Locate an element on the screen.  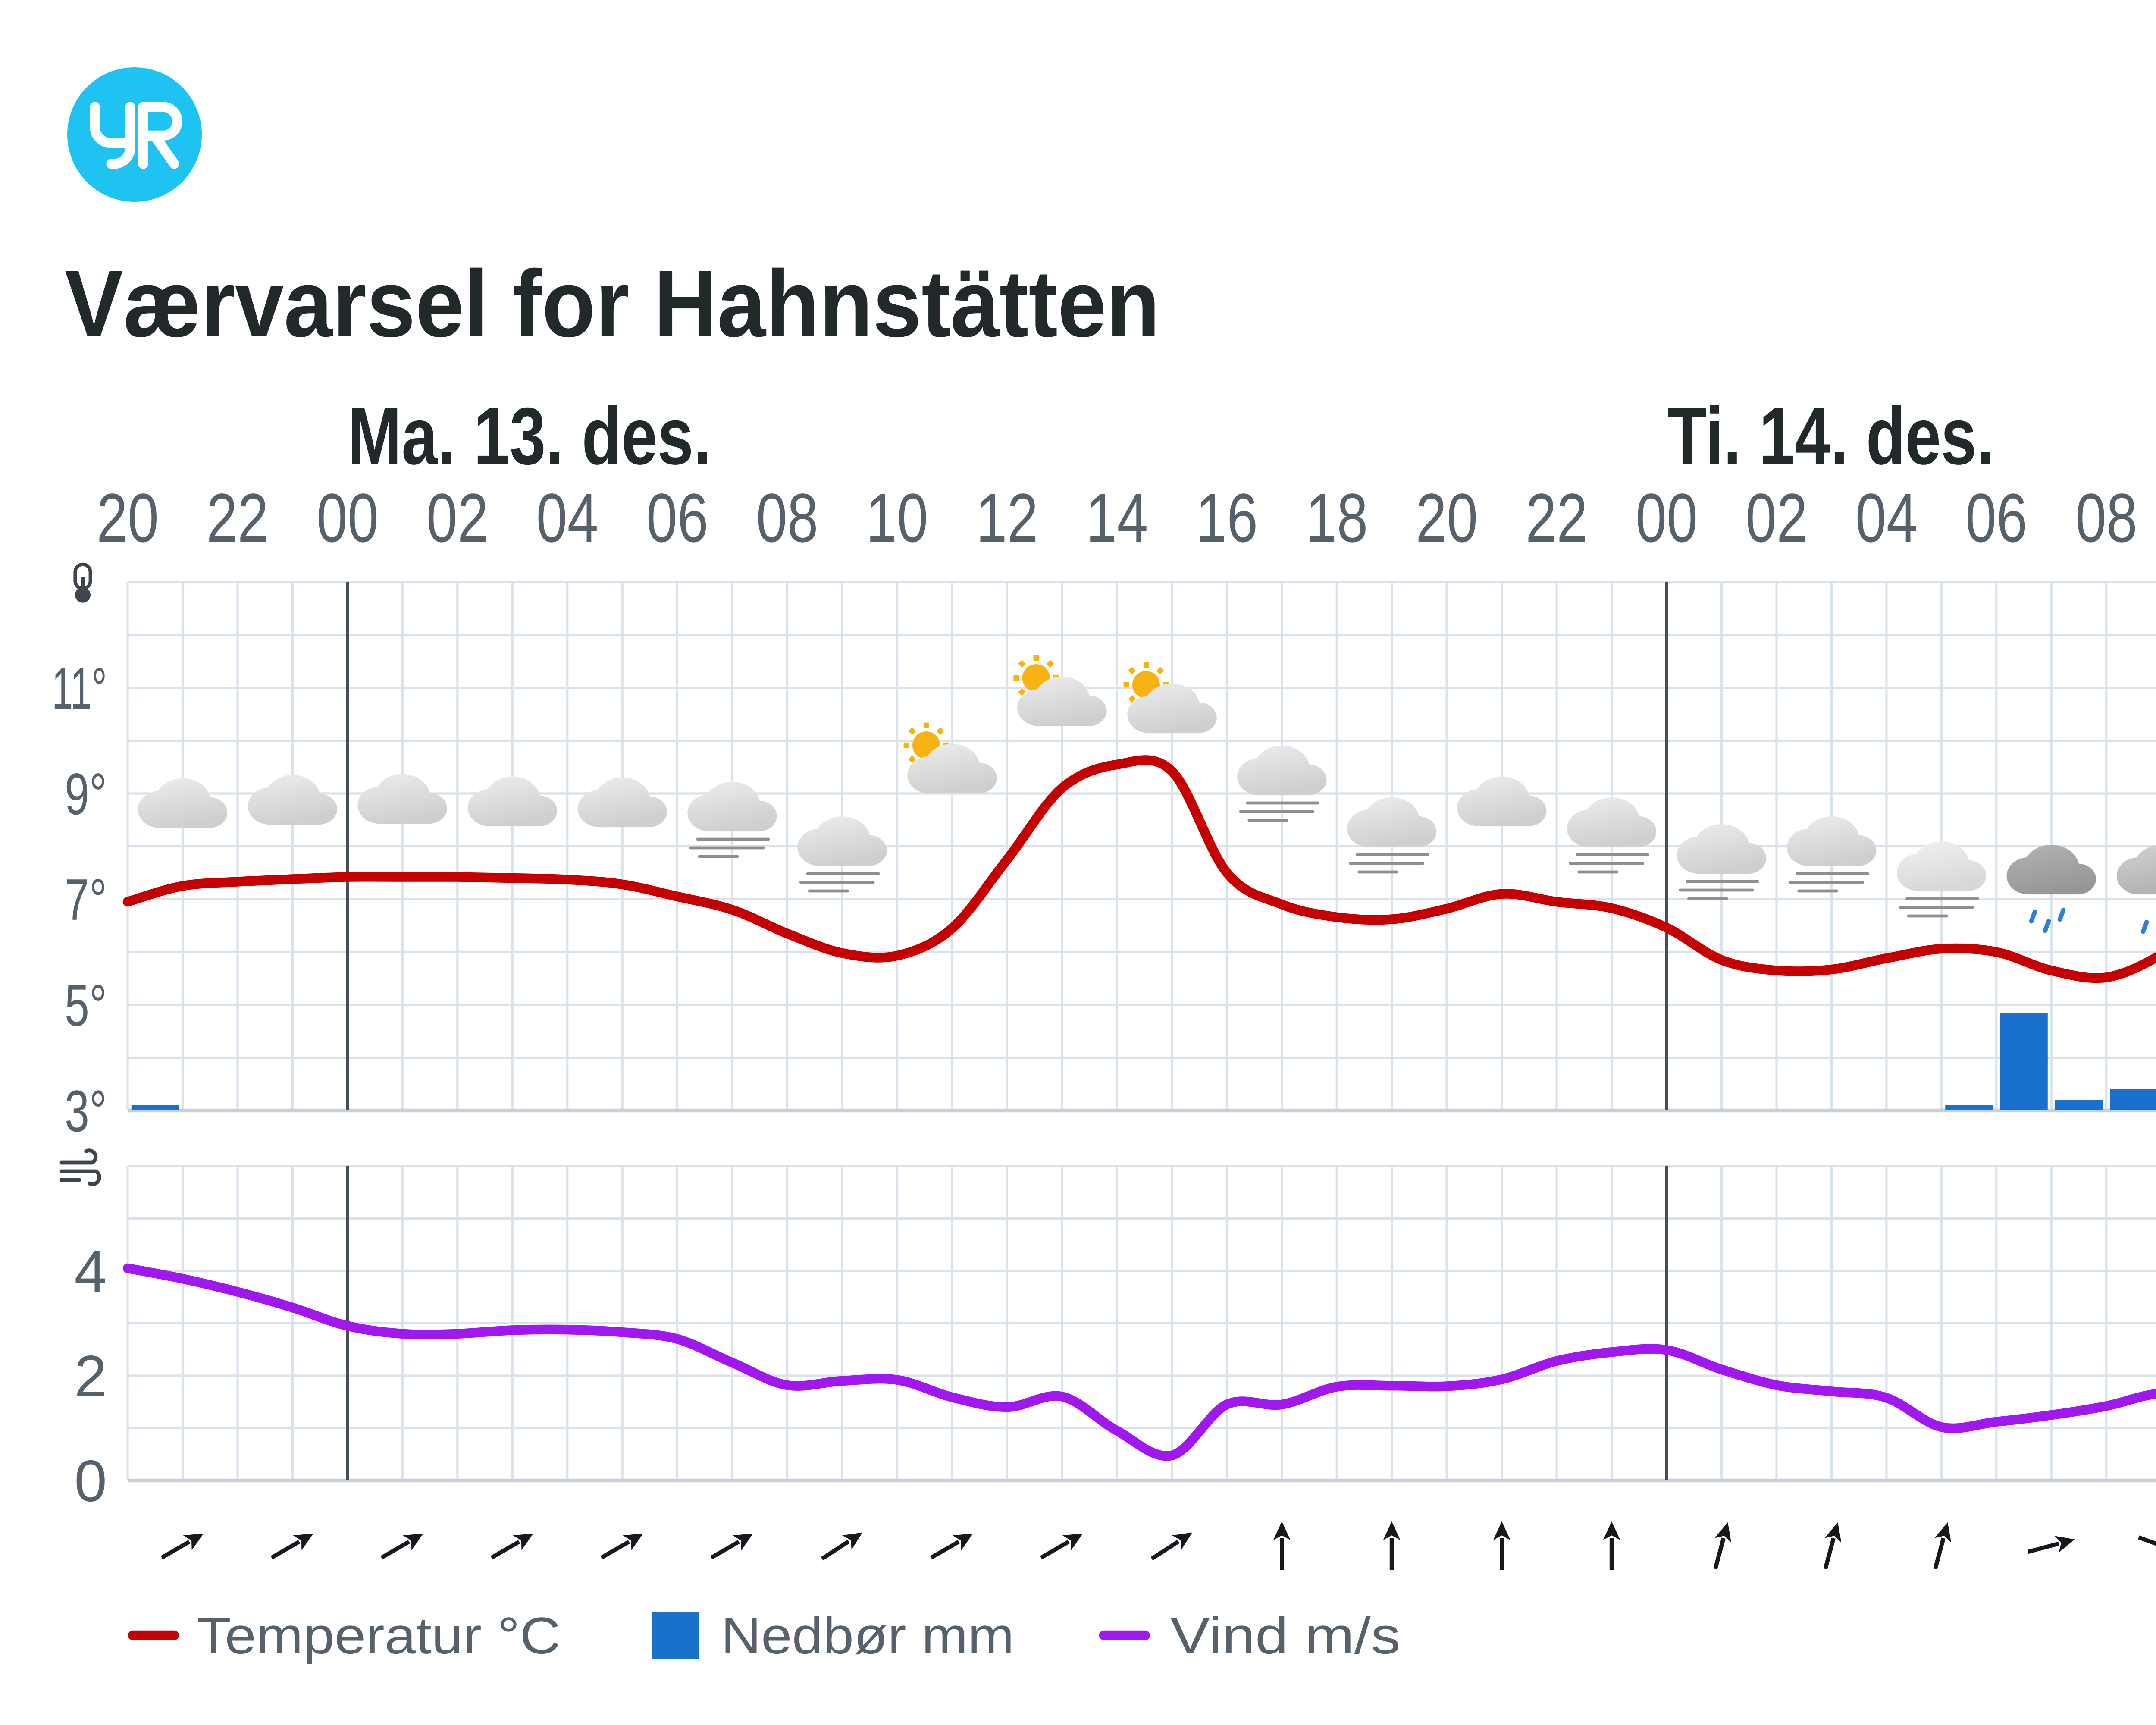
svg-text: 10 is located at coordinates (897, 517).